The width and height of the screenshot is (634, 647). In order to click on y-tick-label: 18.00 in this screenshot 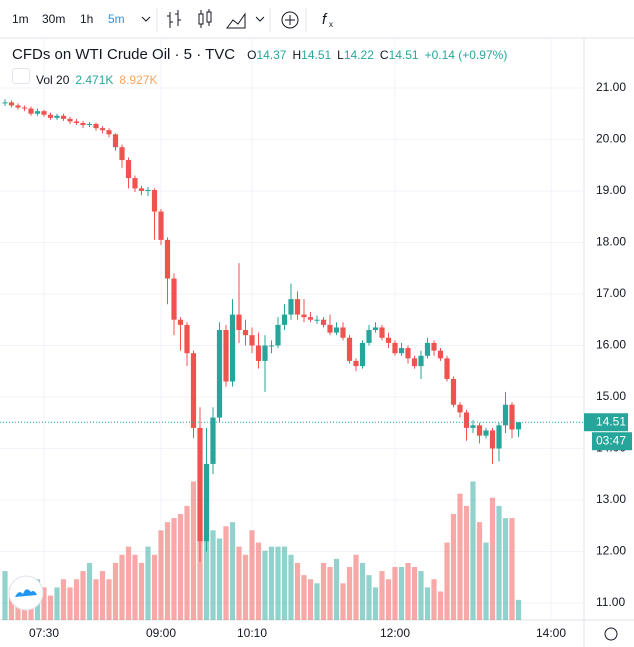, I will do `click(611, 242)`.